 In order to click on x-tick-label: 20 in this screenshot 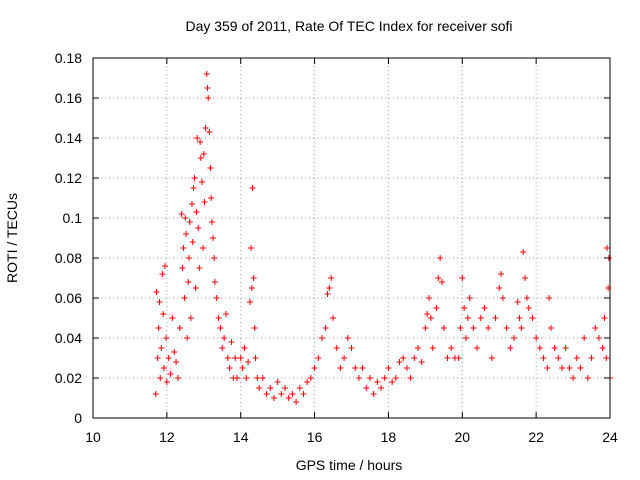, I will do `click(462, 437)`.